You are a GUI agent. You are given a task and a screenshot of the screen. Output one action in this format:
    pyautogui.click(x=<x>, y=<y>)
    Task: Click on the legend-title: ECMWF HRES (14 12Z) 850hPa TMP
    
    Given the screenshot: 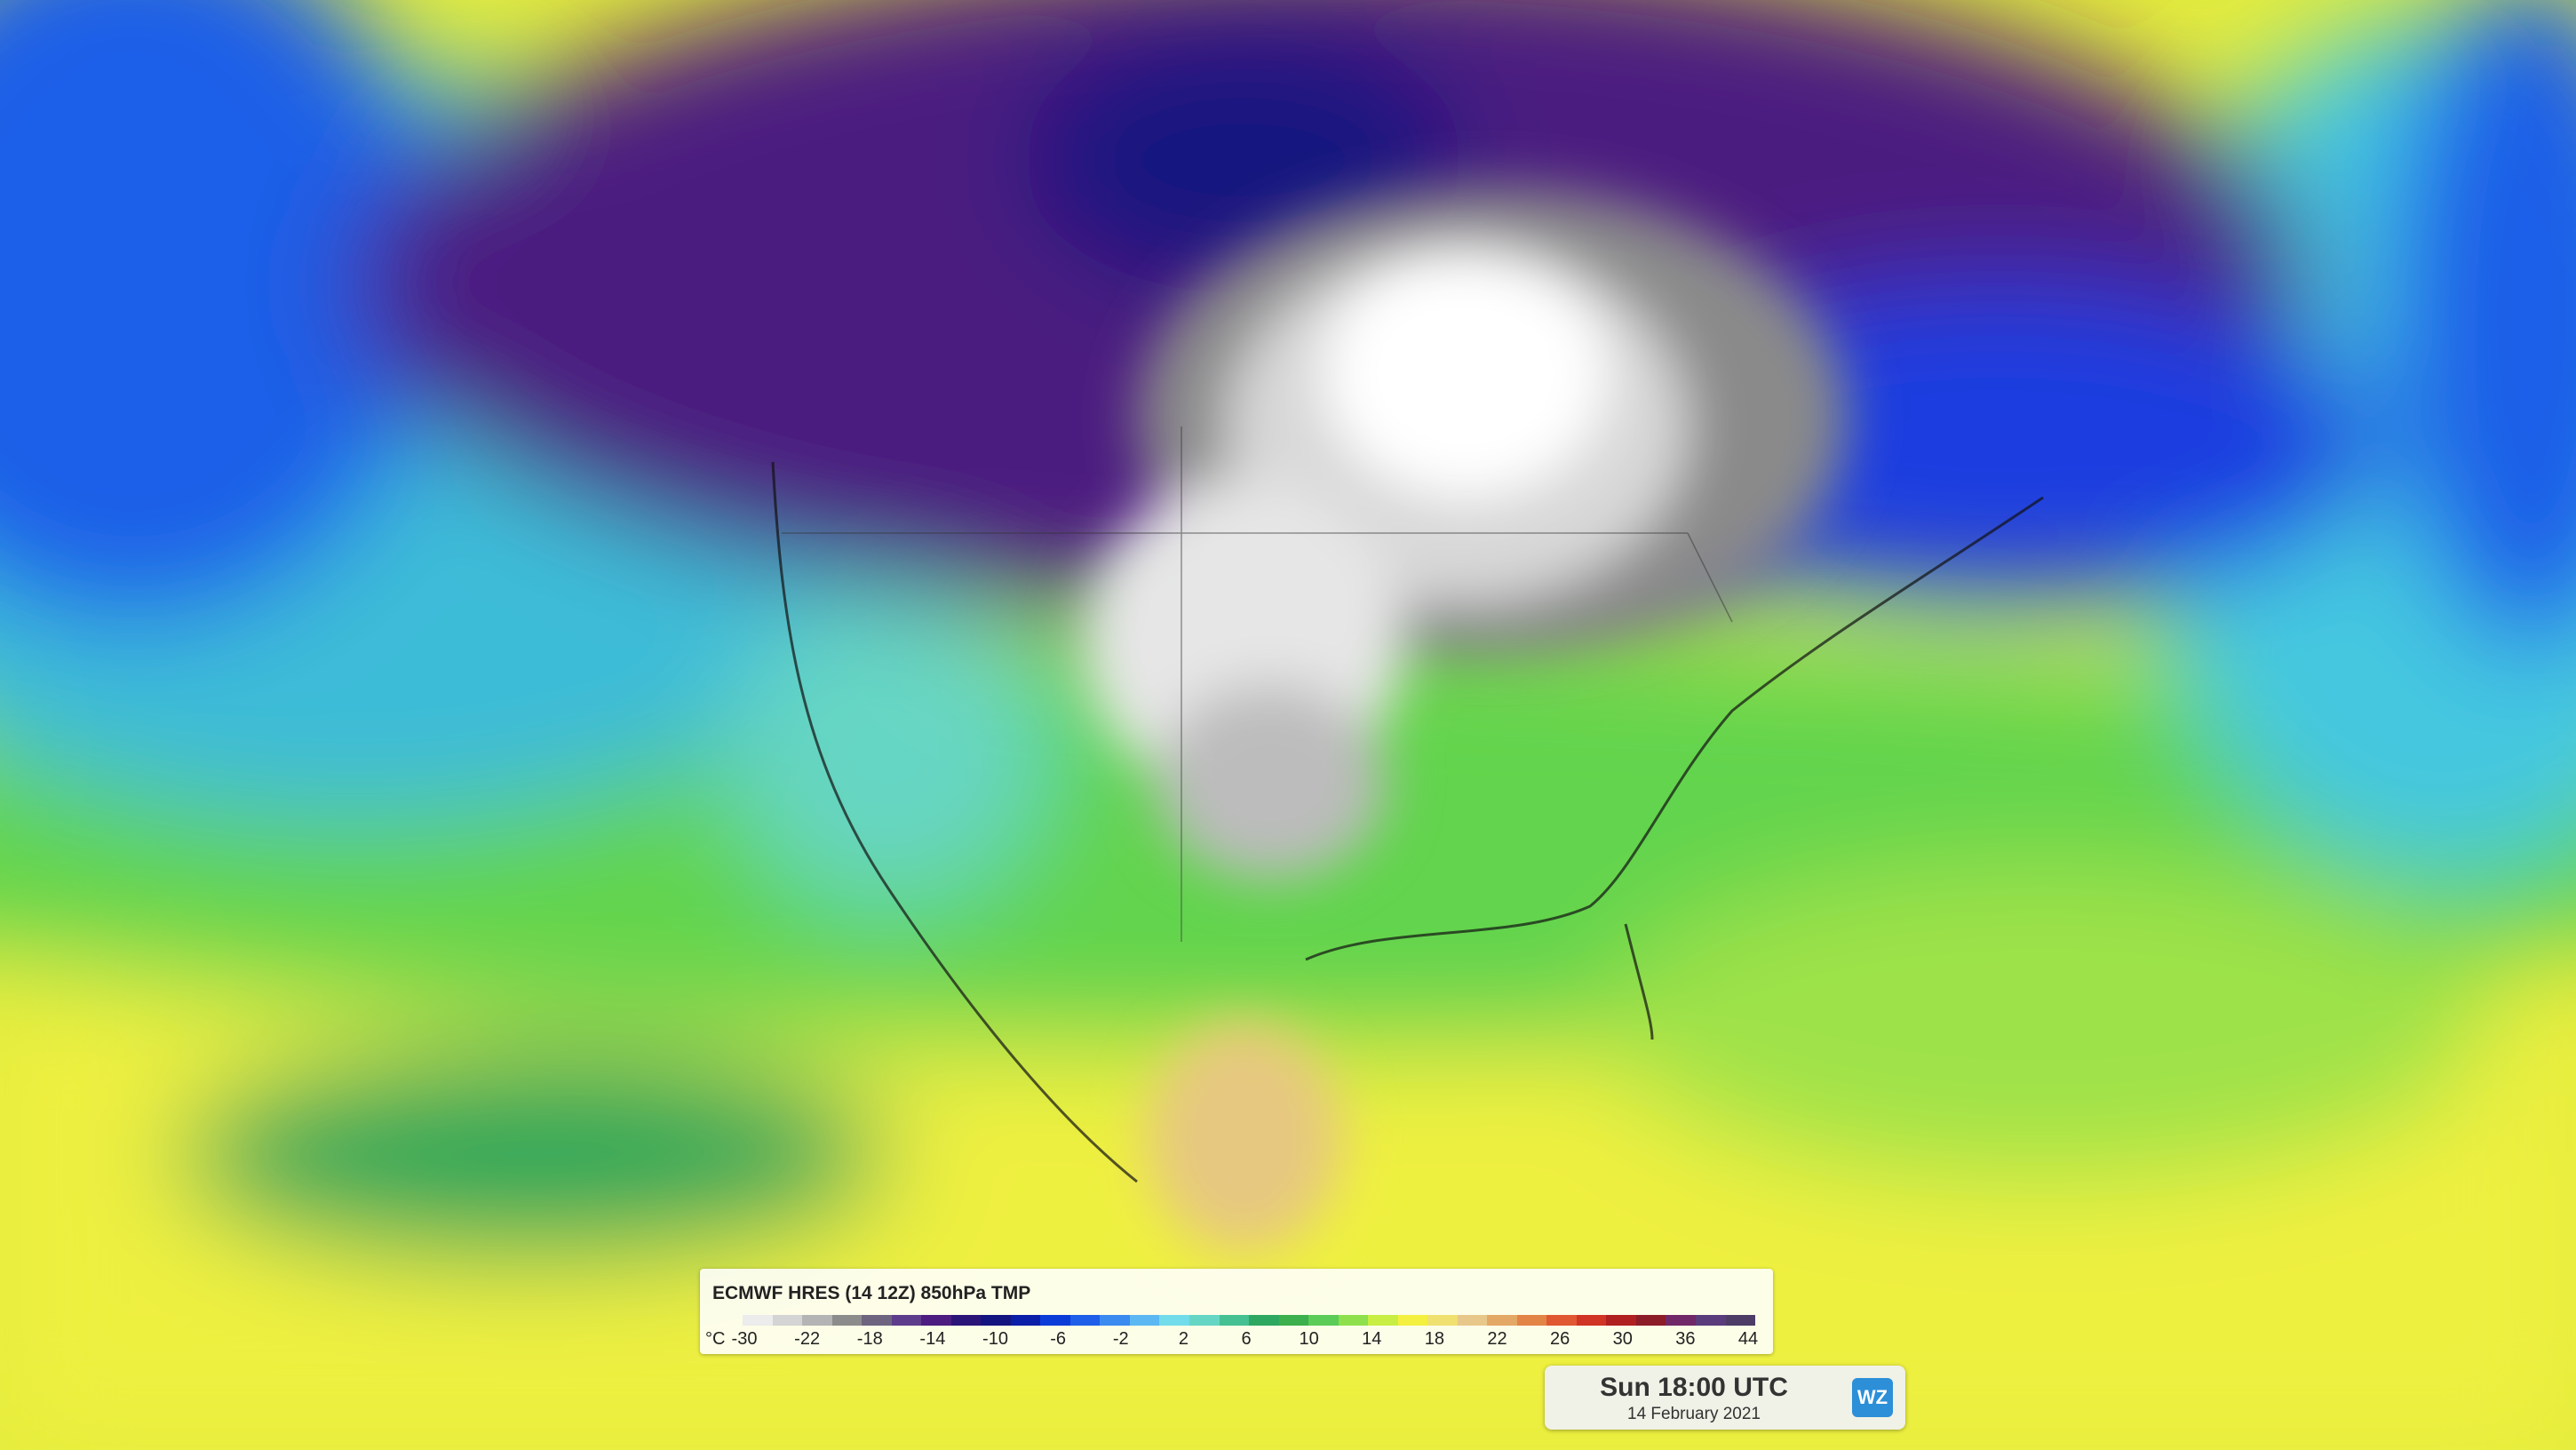 What is the action you would take?
    pyautogui.click(x=871, y=1293)
    